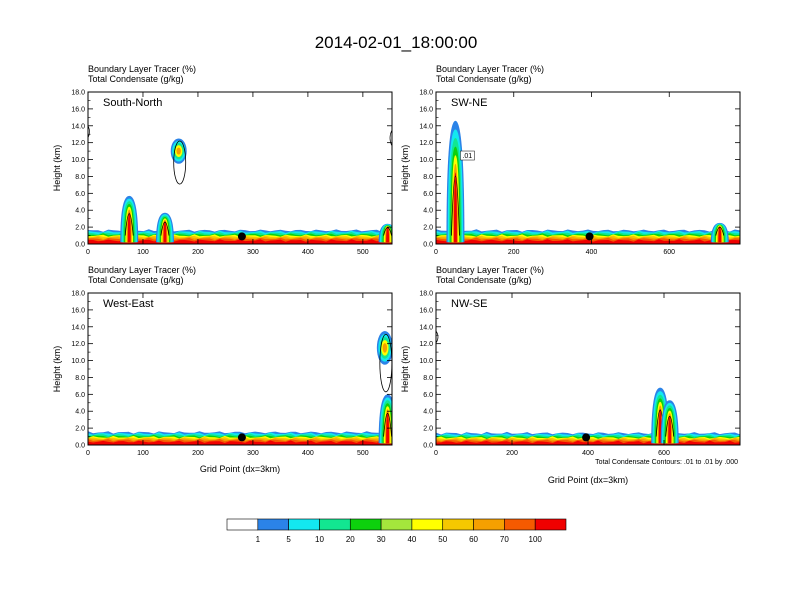 The width and height of the screenshot is (792, 612). Describe the element at coordinates (363, 453) in the screenshot. I see `x-tick-label: 500` at that location.